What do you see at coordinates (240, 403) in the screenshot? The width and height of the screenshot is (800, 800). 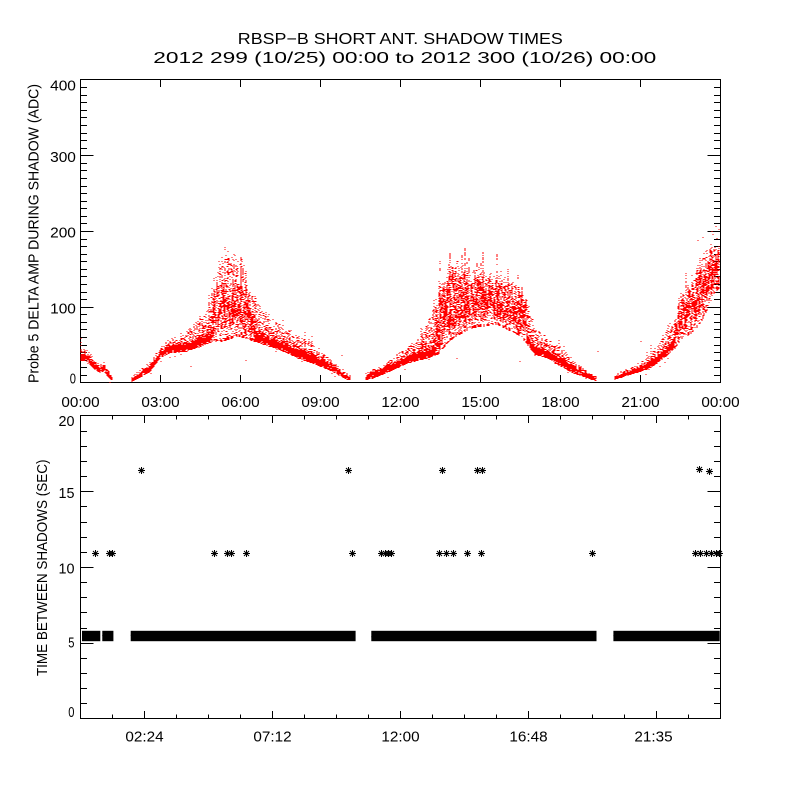 I see `svg-text: 06:00` at bounding box center [240, 403].